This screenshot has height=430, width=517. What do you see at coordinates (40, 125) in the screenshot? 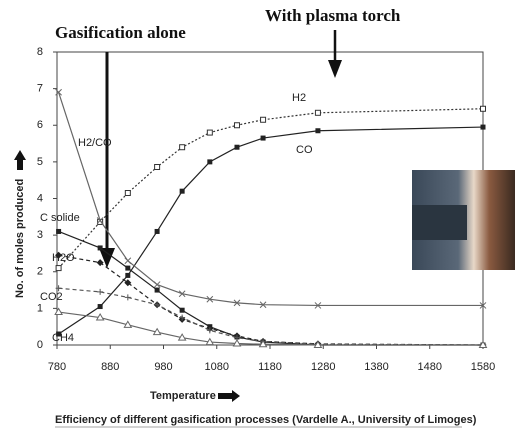
I see `y-tick-label: 6` at bounding box center [40, 125].